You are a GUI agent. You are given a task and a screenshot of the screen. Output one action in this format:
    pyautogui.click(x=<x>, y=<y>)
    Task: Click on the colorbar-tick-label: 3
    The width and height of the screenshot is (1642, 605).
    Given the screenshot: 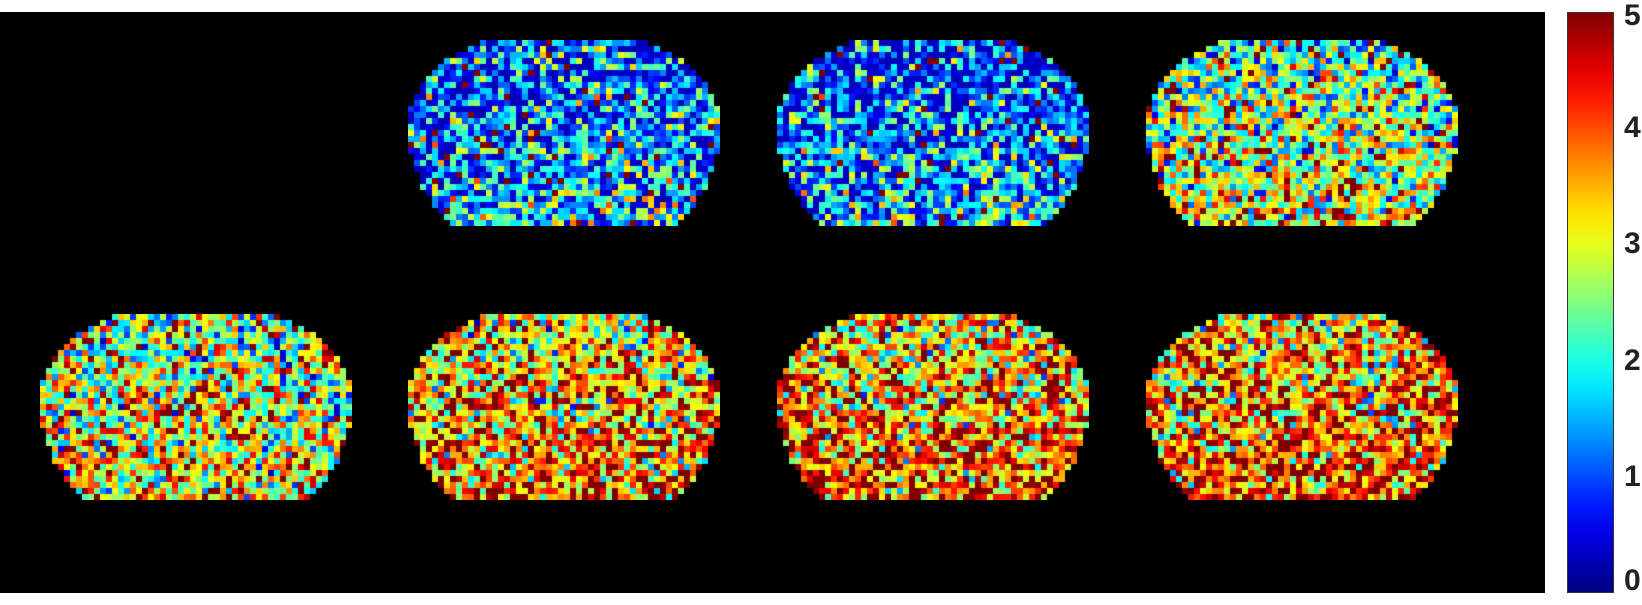 What is the action you would take?
    pyautogui.click(x=1632, y=244)
    